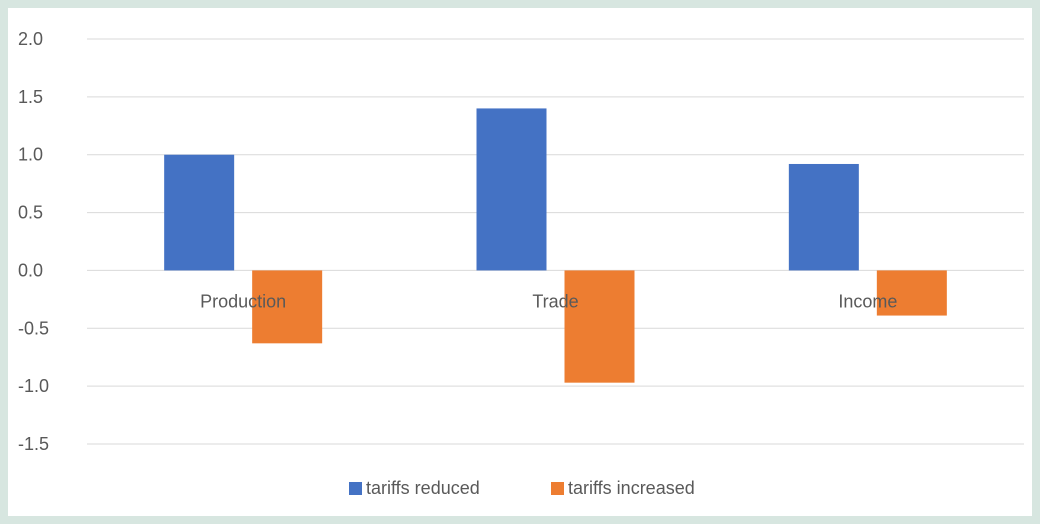 Image resolution: width=1040 pixels, height=524 pixels. I want to click on y-tick-label: 2.0, so click(30, 39).